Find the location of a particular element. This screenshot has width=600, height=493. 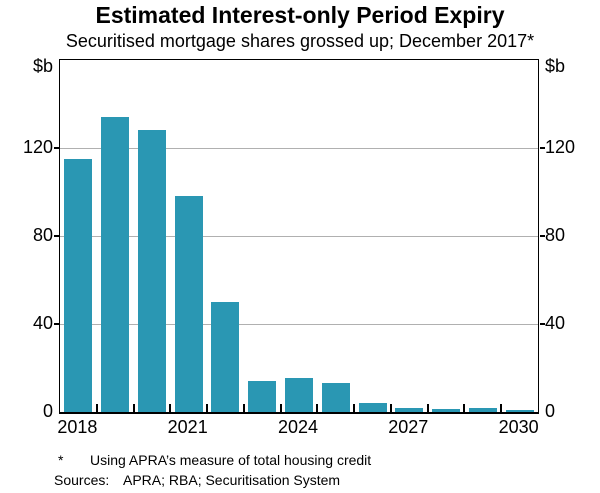

bar-2030 is located at coordinates (519, 411).